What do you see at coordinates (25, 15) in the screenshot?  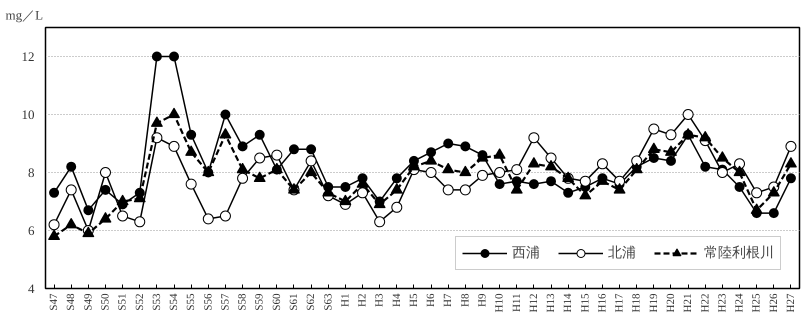 I see `y-axis-title: mg／L` at bounding box center [25, 15].